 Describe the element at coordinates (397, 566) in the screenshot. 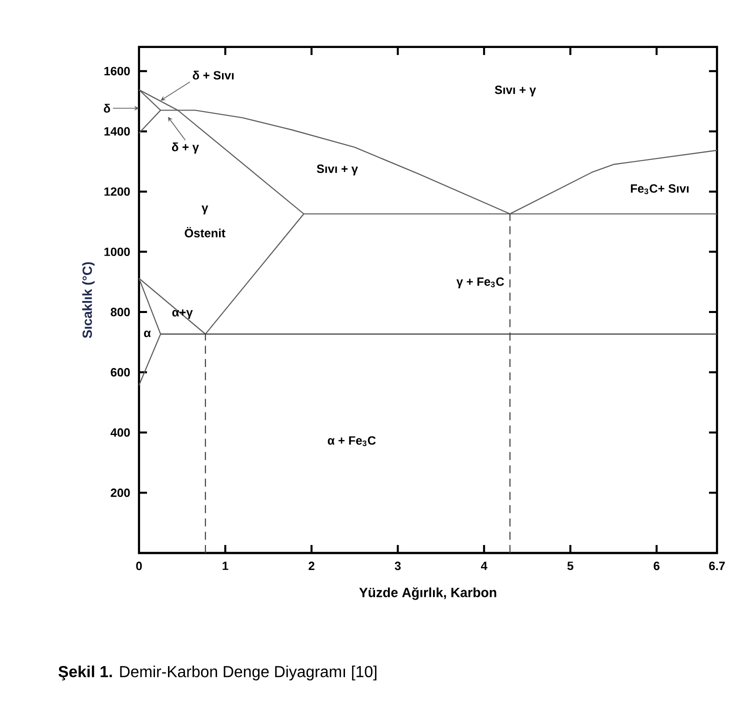

I see `x-tick-label: 3` at that location.